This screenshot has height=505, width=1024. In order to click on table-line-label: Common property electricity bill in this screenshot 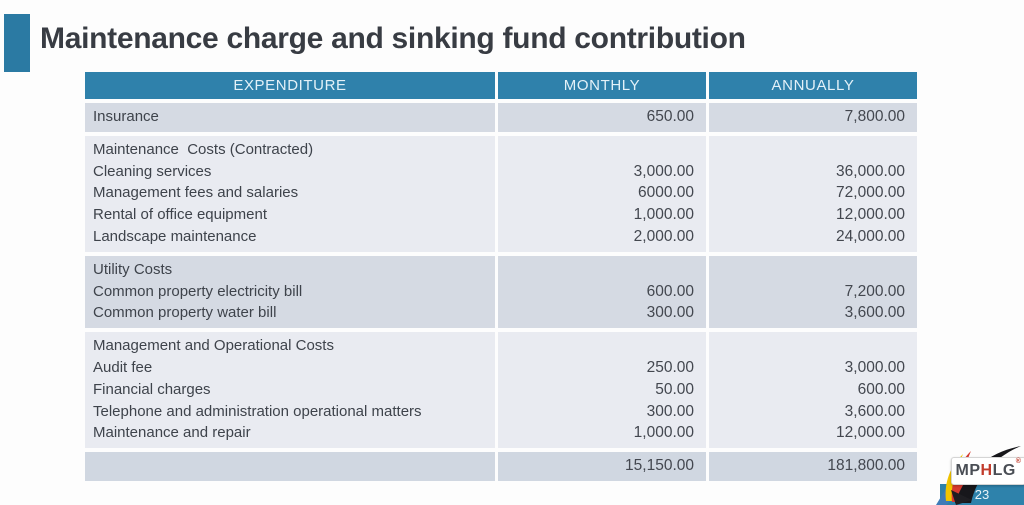, I will do `click(198, 291)`.